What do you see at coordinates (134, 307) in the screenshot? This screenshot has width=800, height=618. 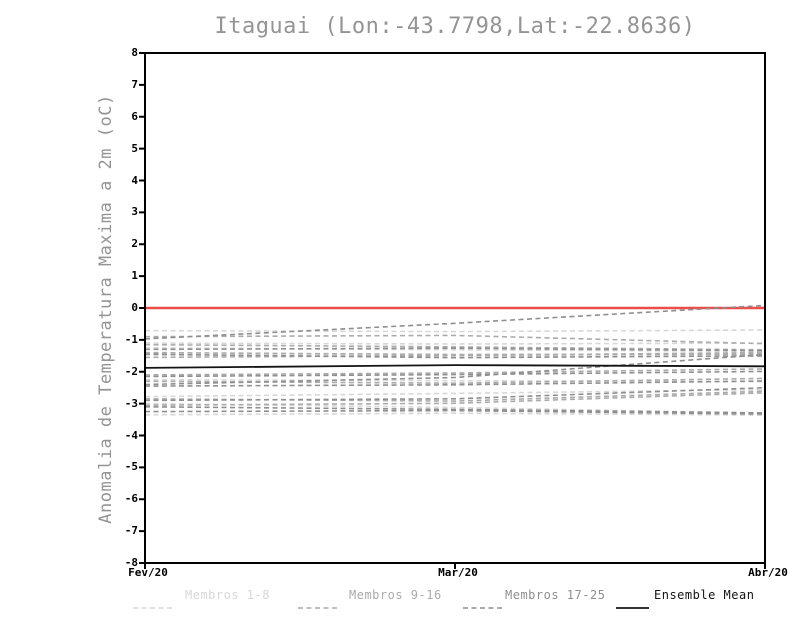 I see `y-tick-label: 0` at bounding box center [134, 307].